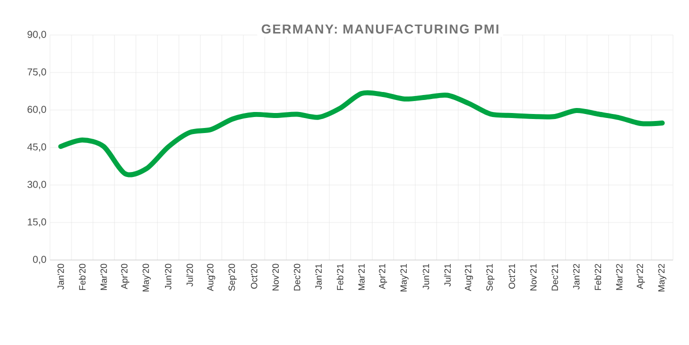 This screenshot has width=689, height=345. I want to click on x-tick-label: Dec'21, so click(555, 277).